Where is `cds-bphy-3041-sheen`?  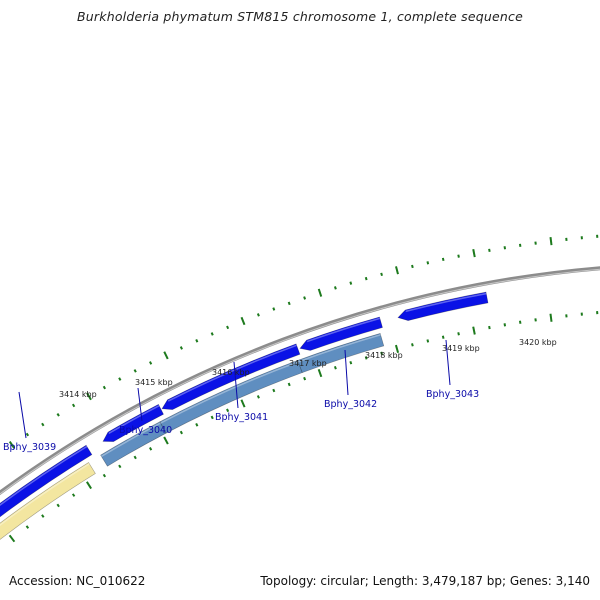
cds-bphy-3041-sheen is located at coordinates (229, 392).